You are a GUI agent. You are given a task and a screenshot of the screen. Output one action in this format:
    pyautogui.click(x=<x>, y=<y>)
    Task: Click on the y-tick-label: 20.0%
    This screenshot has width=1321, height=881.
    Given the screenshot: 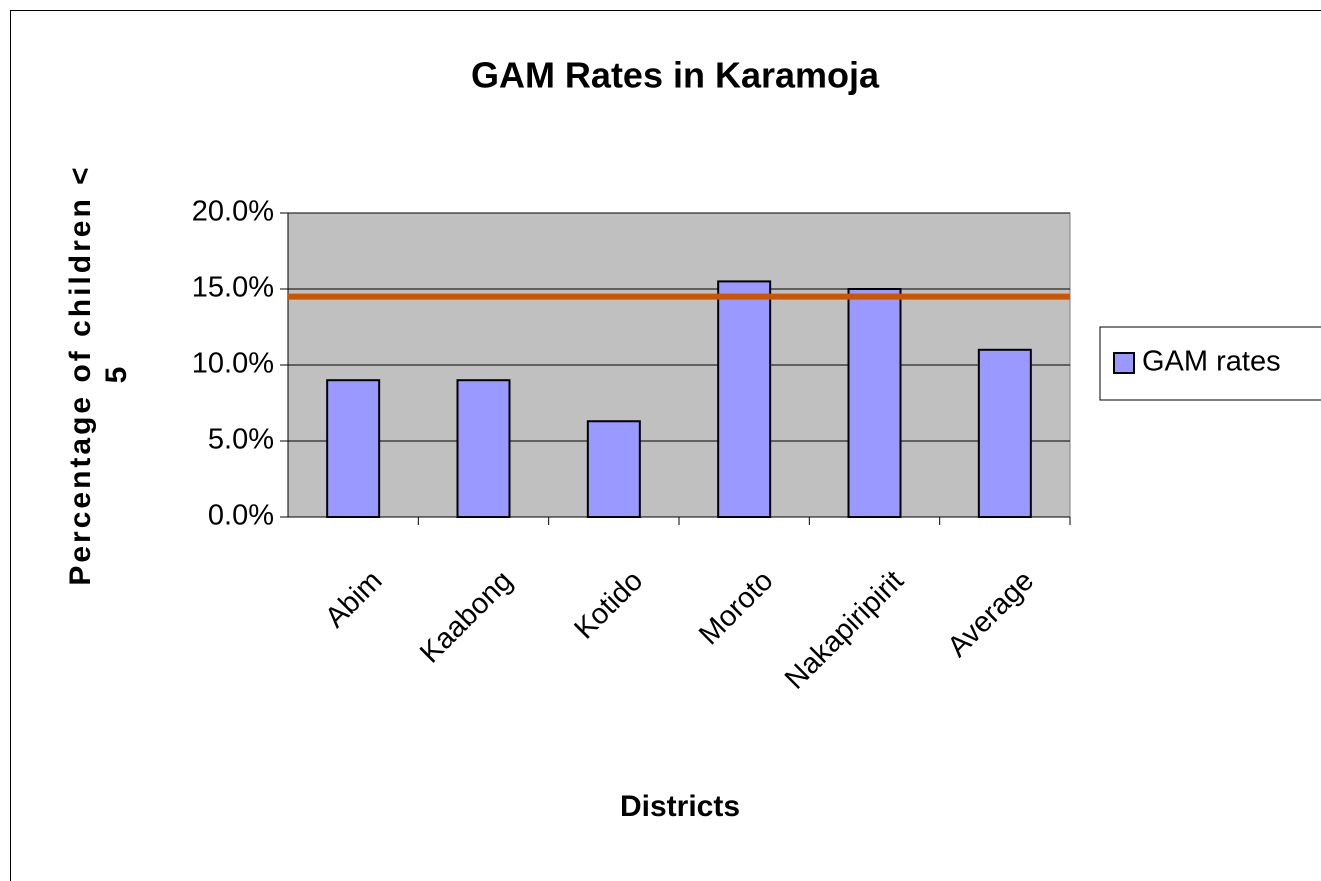 What is the action you would take?
    pyautogui.click(x=233, y=212)
    